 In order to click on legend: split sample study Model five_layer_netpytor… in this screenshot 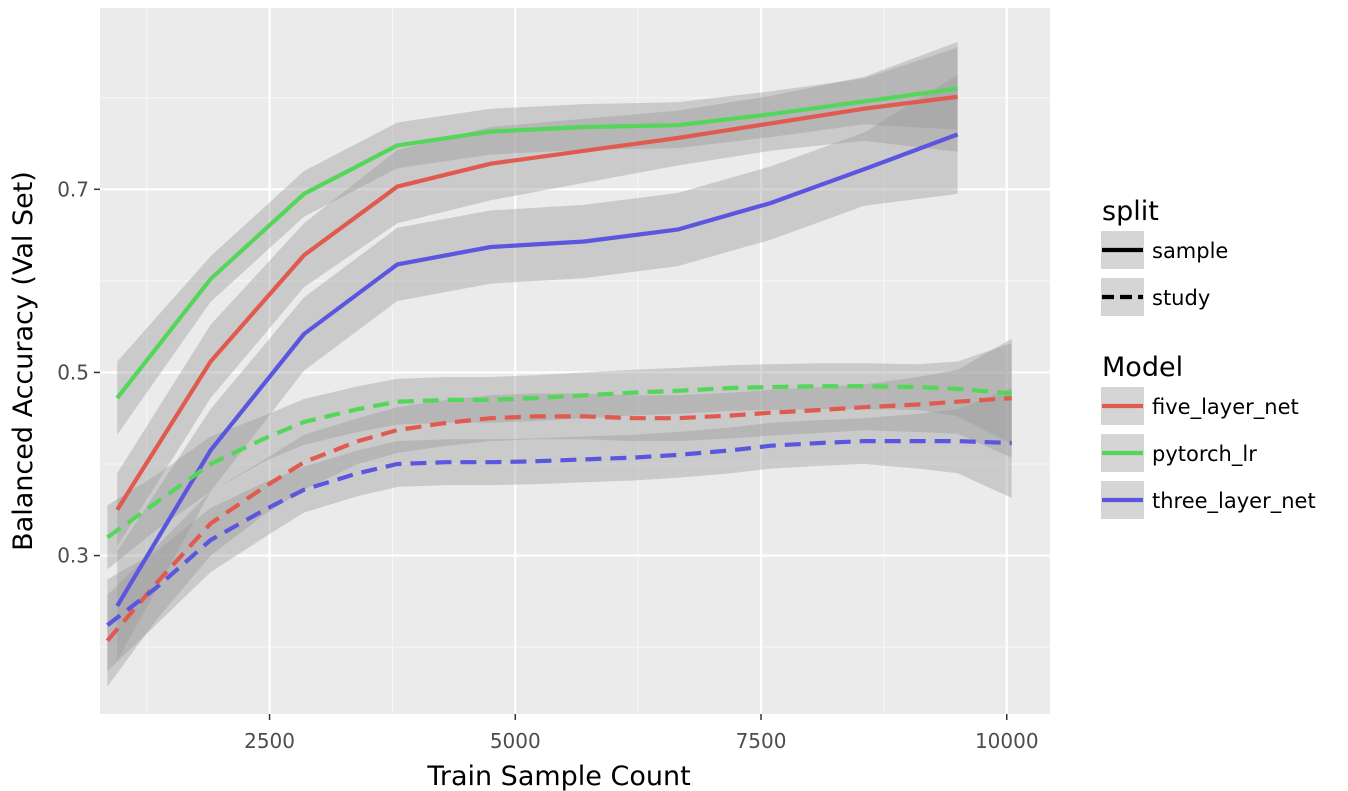, I will do `click(1208, 357)`.